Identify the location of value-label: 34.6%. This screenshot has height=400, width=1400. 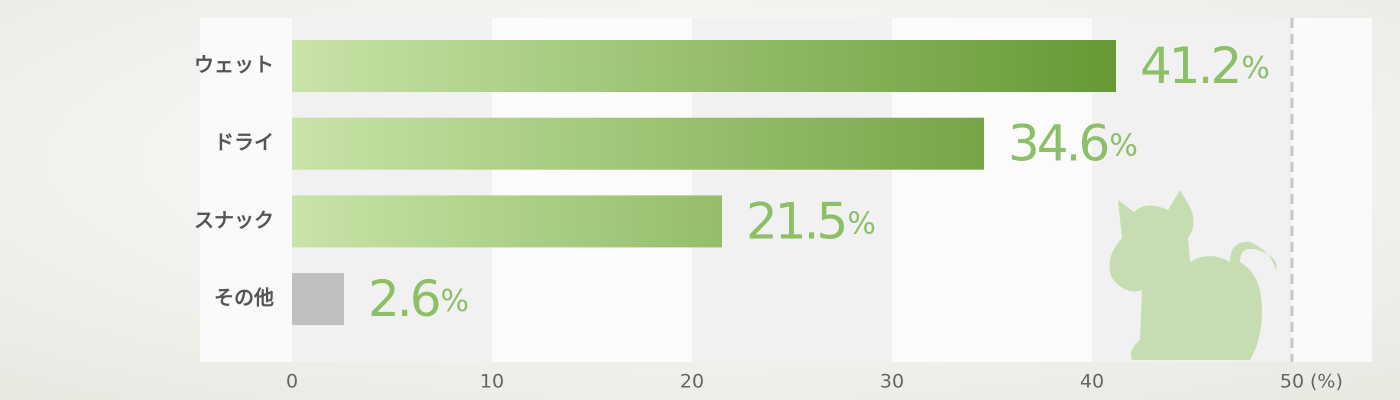
(1072, 143).